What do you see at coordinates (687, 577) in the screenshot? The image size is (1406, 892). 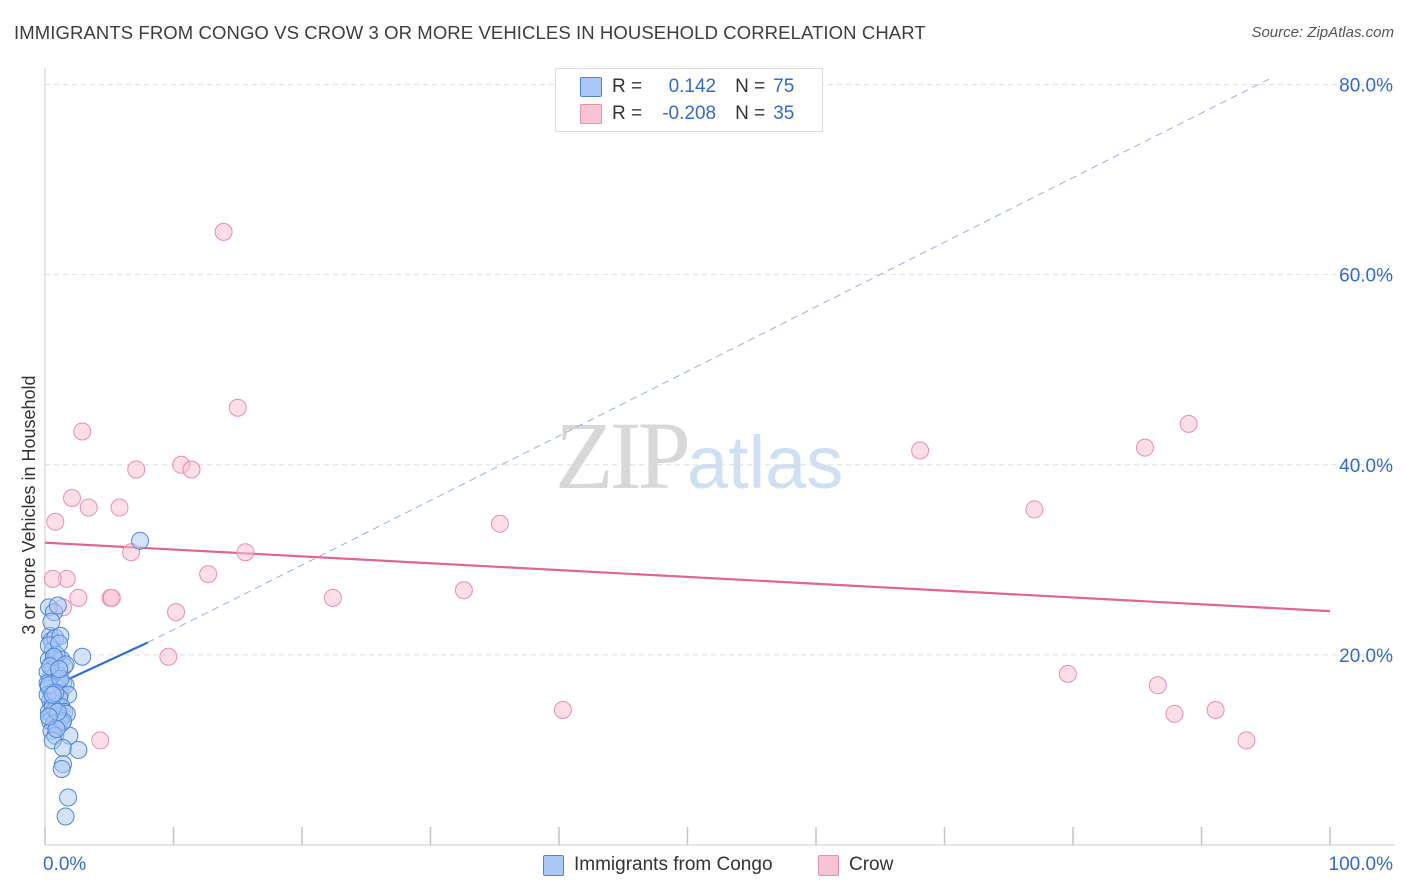 I see `crow-trend-line` at bounding box center [687, 577].